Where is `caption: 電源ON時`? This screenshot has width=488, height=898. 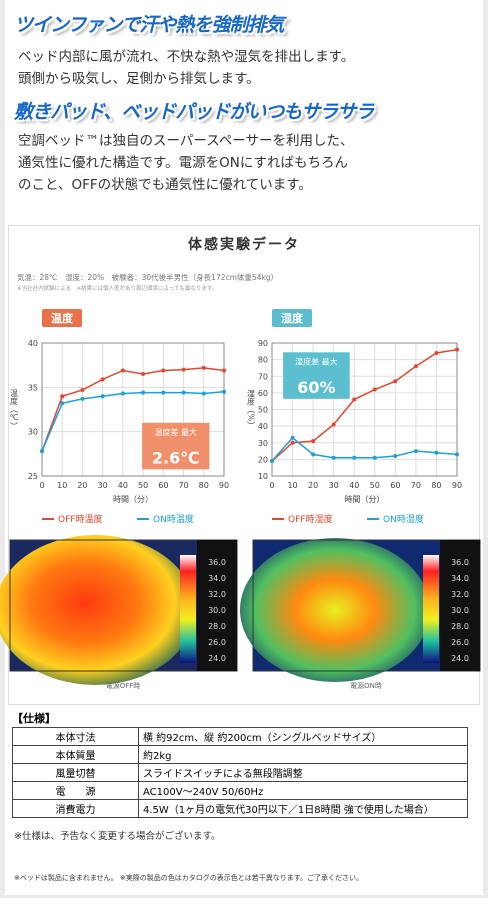 caption: 電源ON時 is located at coordinates (366, 685).